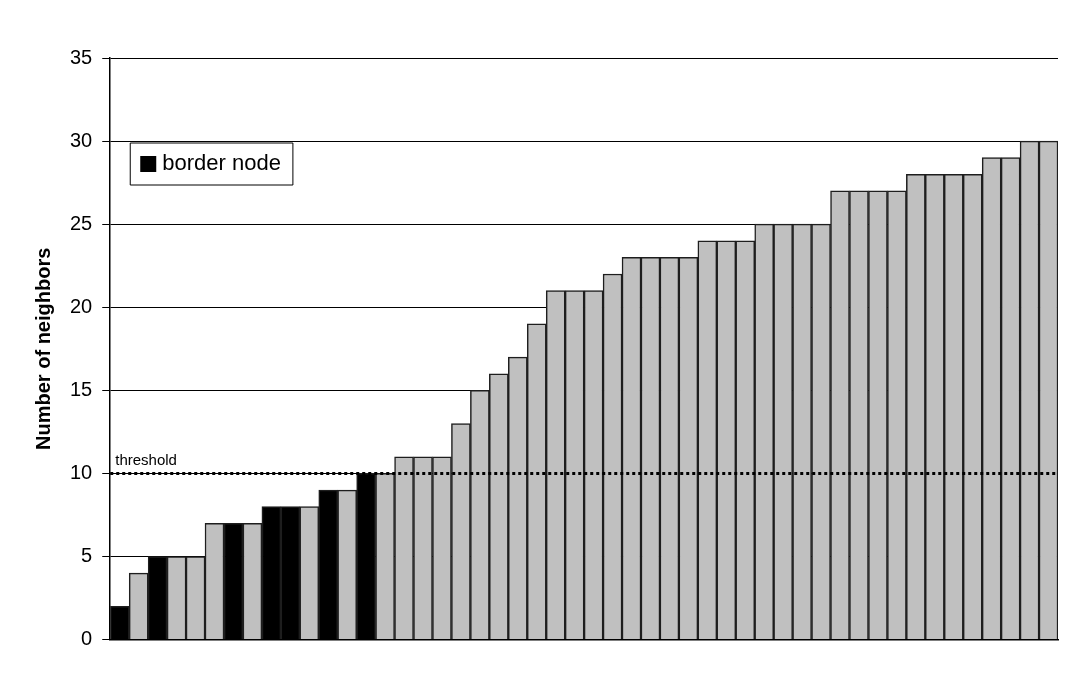  I want to click on y-tick-label: 0, so click(87, 638).